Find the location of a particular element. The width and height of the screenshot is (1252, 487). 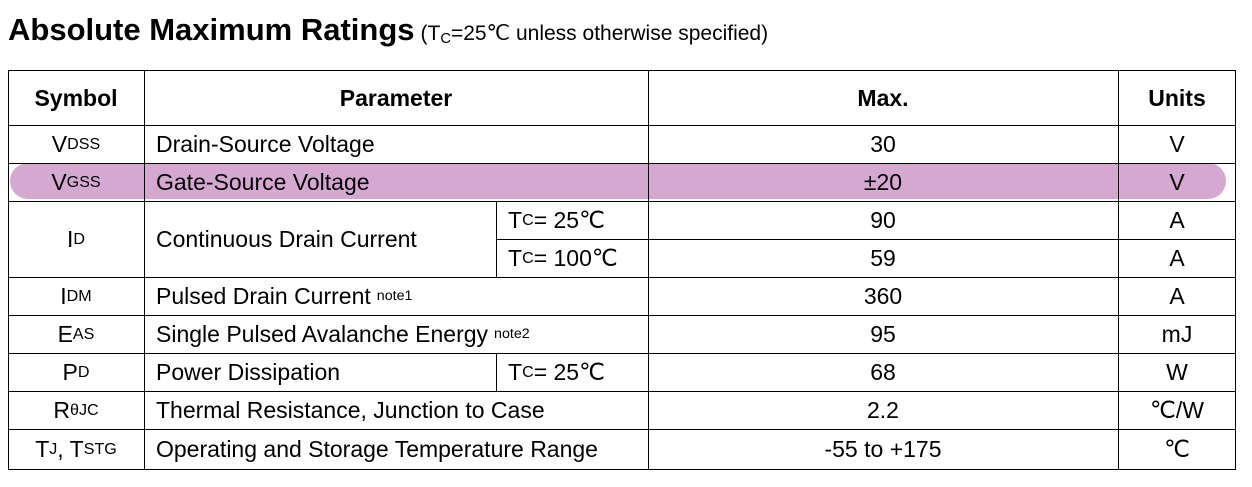

section-heading: Absolute Maximum Ratings is located at coordinates (211, 29).